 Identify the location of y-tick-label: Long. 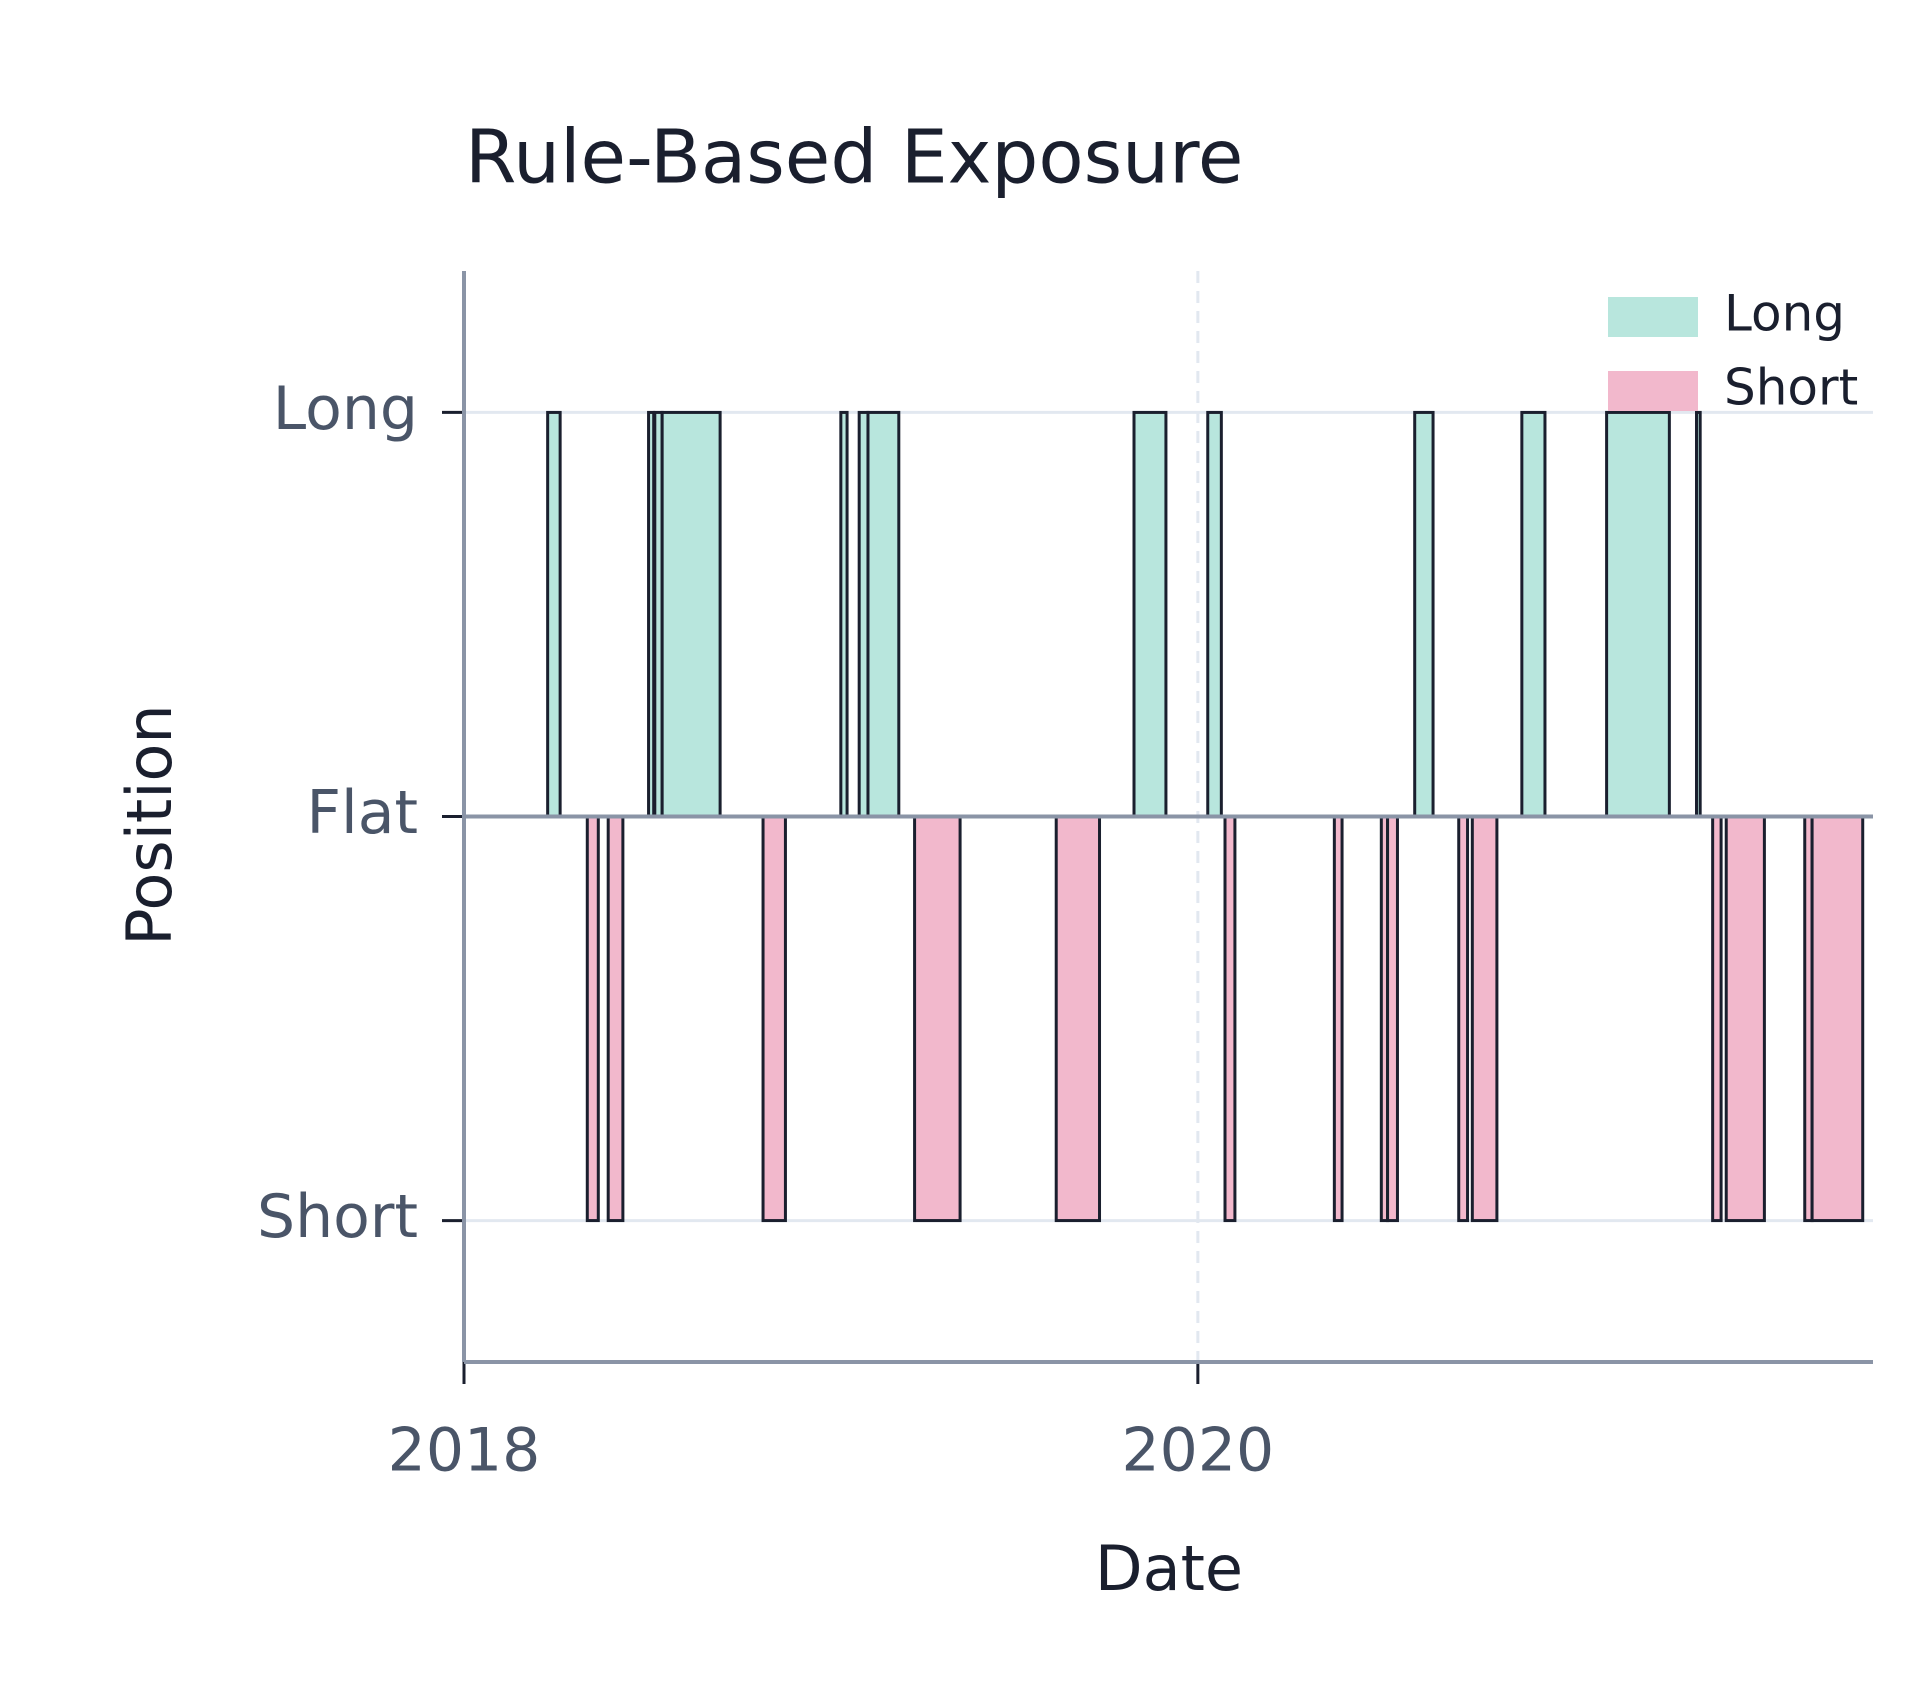
(345, 409).